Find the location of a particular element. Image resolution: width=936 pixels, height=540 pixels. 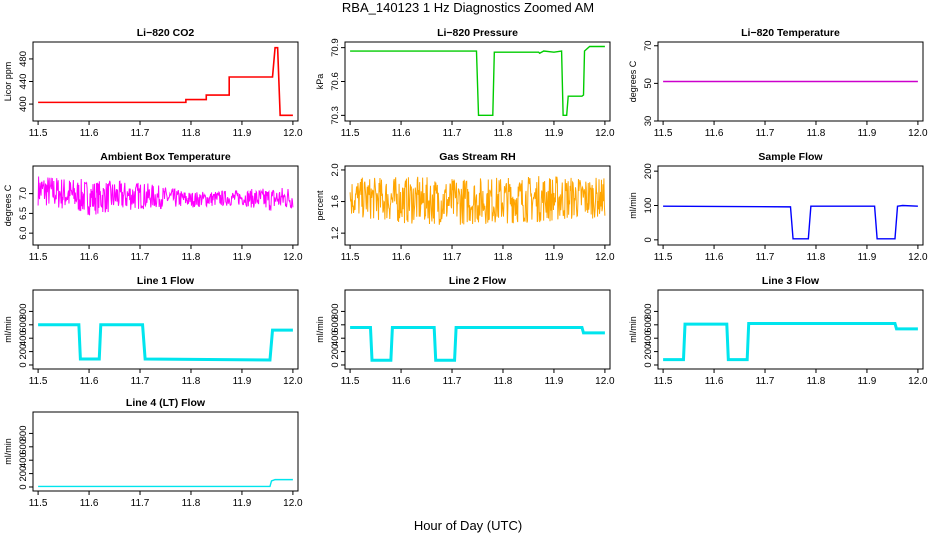

panel-title: Line 3 Flow is located at coordinates (791, 281).